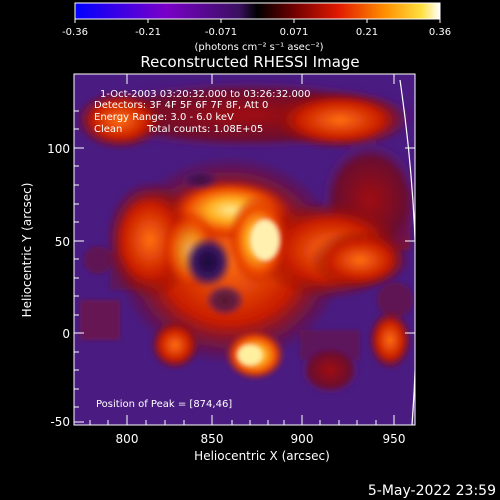  What do you see at coordinates (148, 32) in the screenshot?
I see `colorbar-tick-label: -0.21` at bounding box center [148, 32].